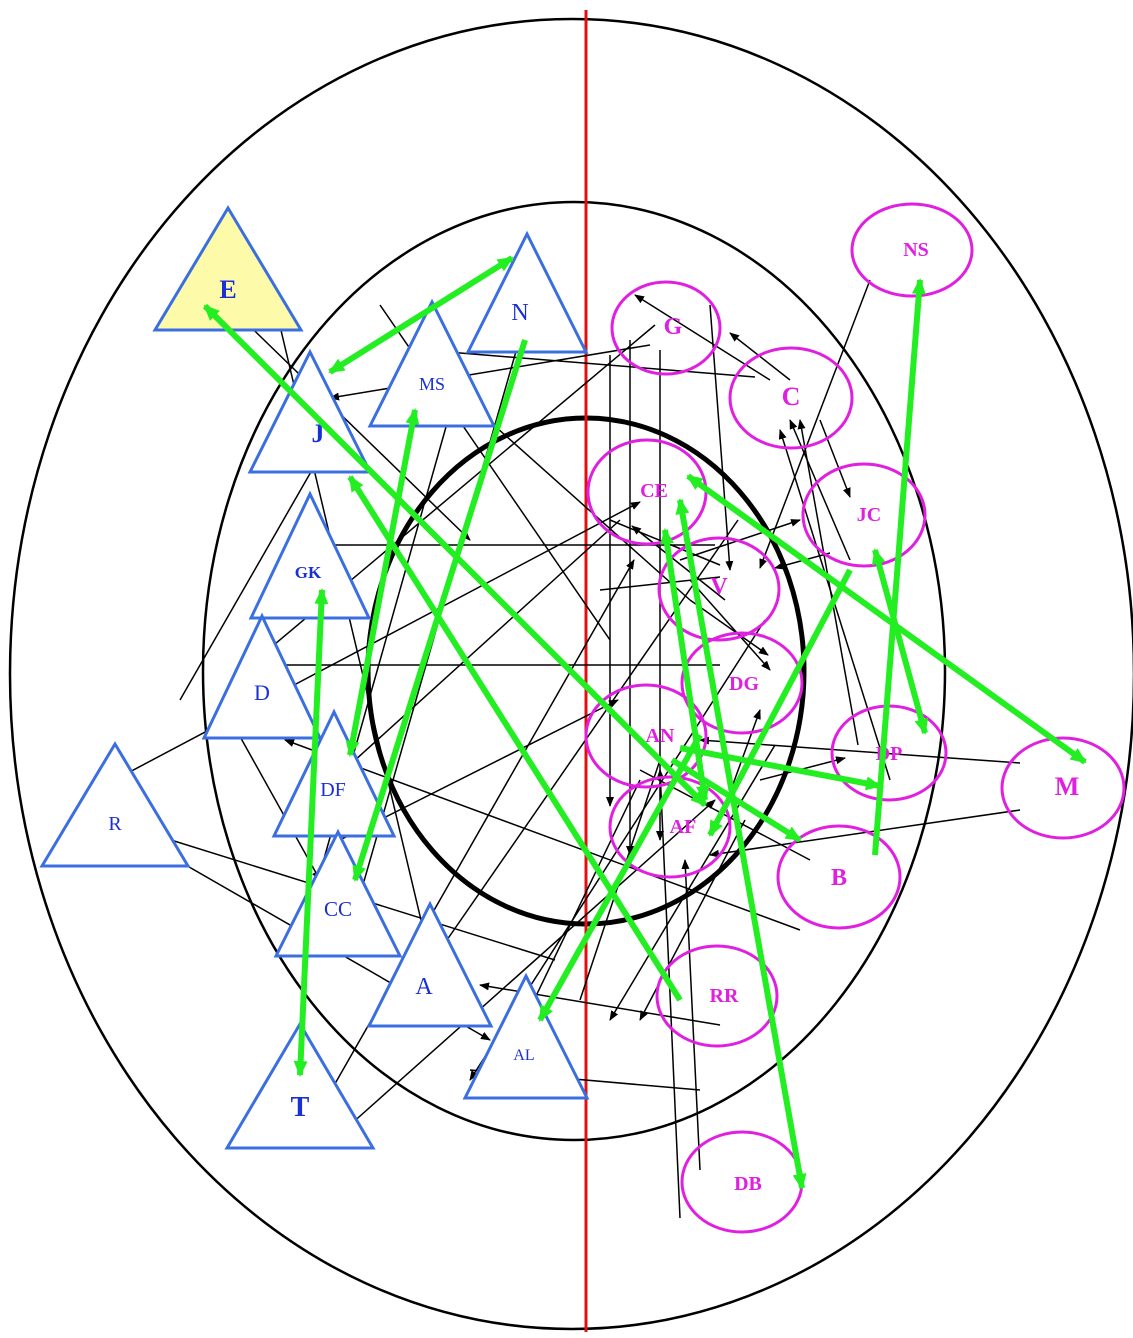  Describe the element at coordinates (519, 313) in the screenshot. I see `node-label: N` at that location.